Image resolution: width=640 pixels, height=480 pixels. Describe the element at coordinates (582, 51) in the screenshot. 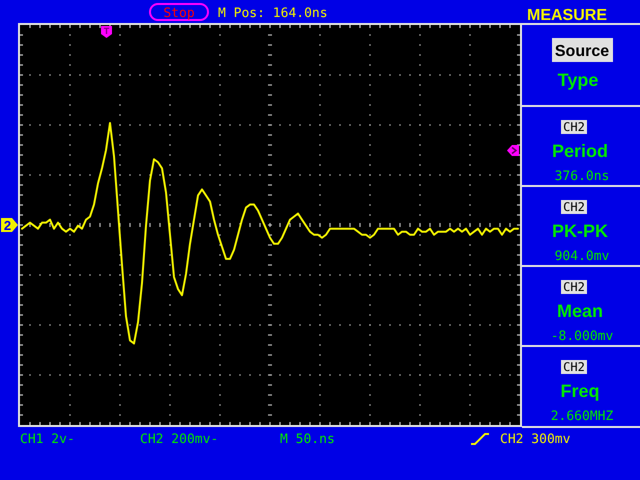

I see `text: Source` at that location.